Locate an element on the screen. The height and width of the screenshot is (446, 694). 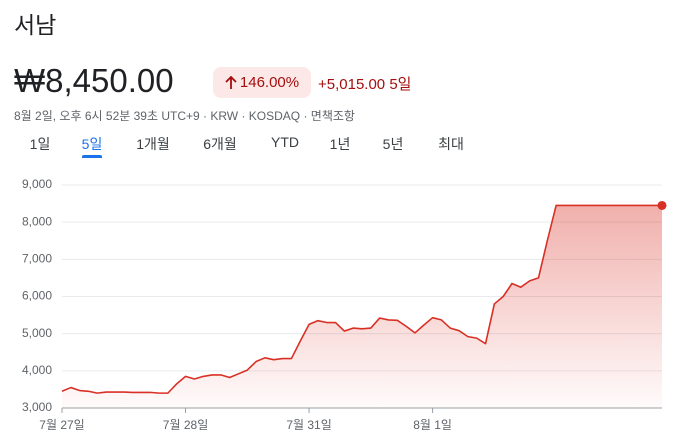
y-tick-label: 8,000 is located at coordinates (37, 221).